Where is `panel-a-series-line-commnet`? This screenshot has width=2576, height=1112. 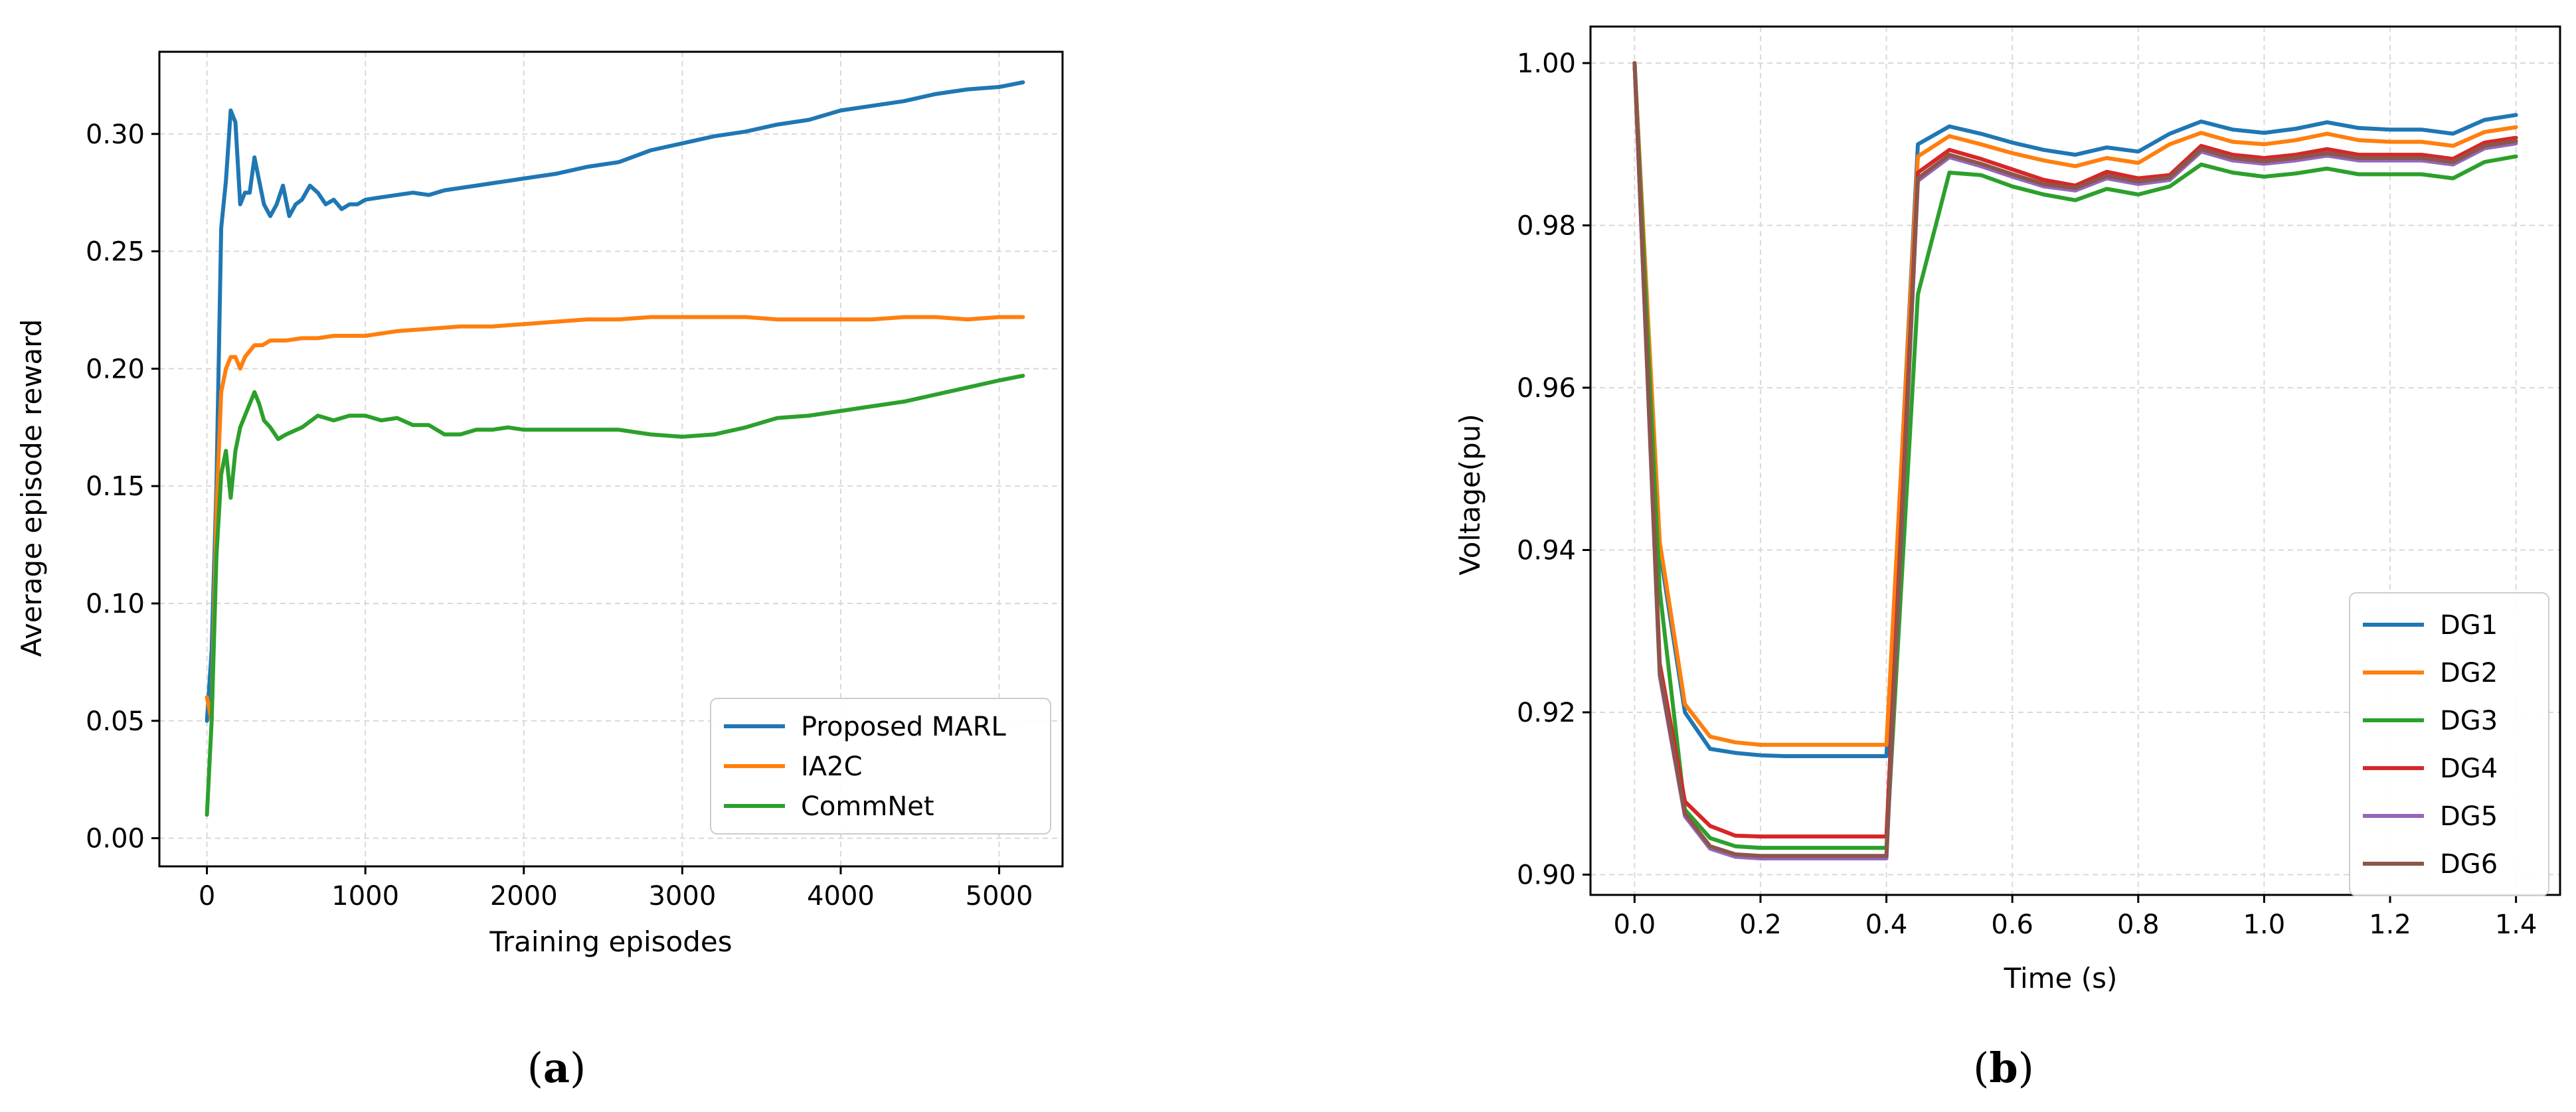 panel-a-series-line-commnet is located at coordinates (615, 595).